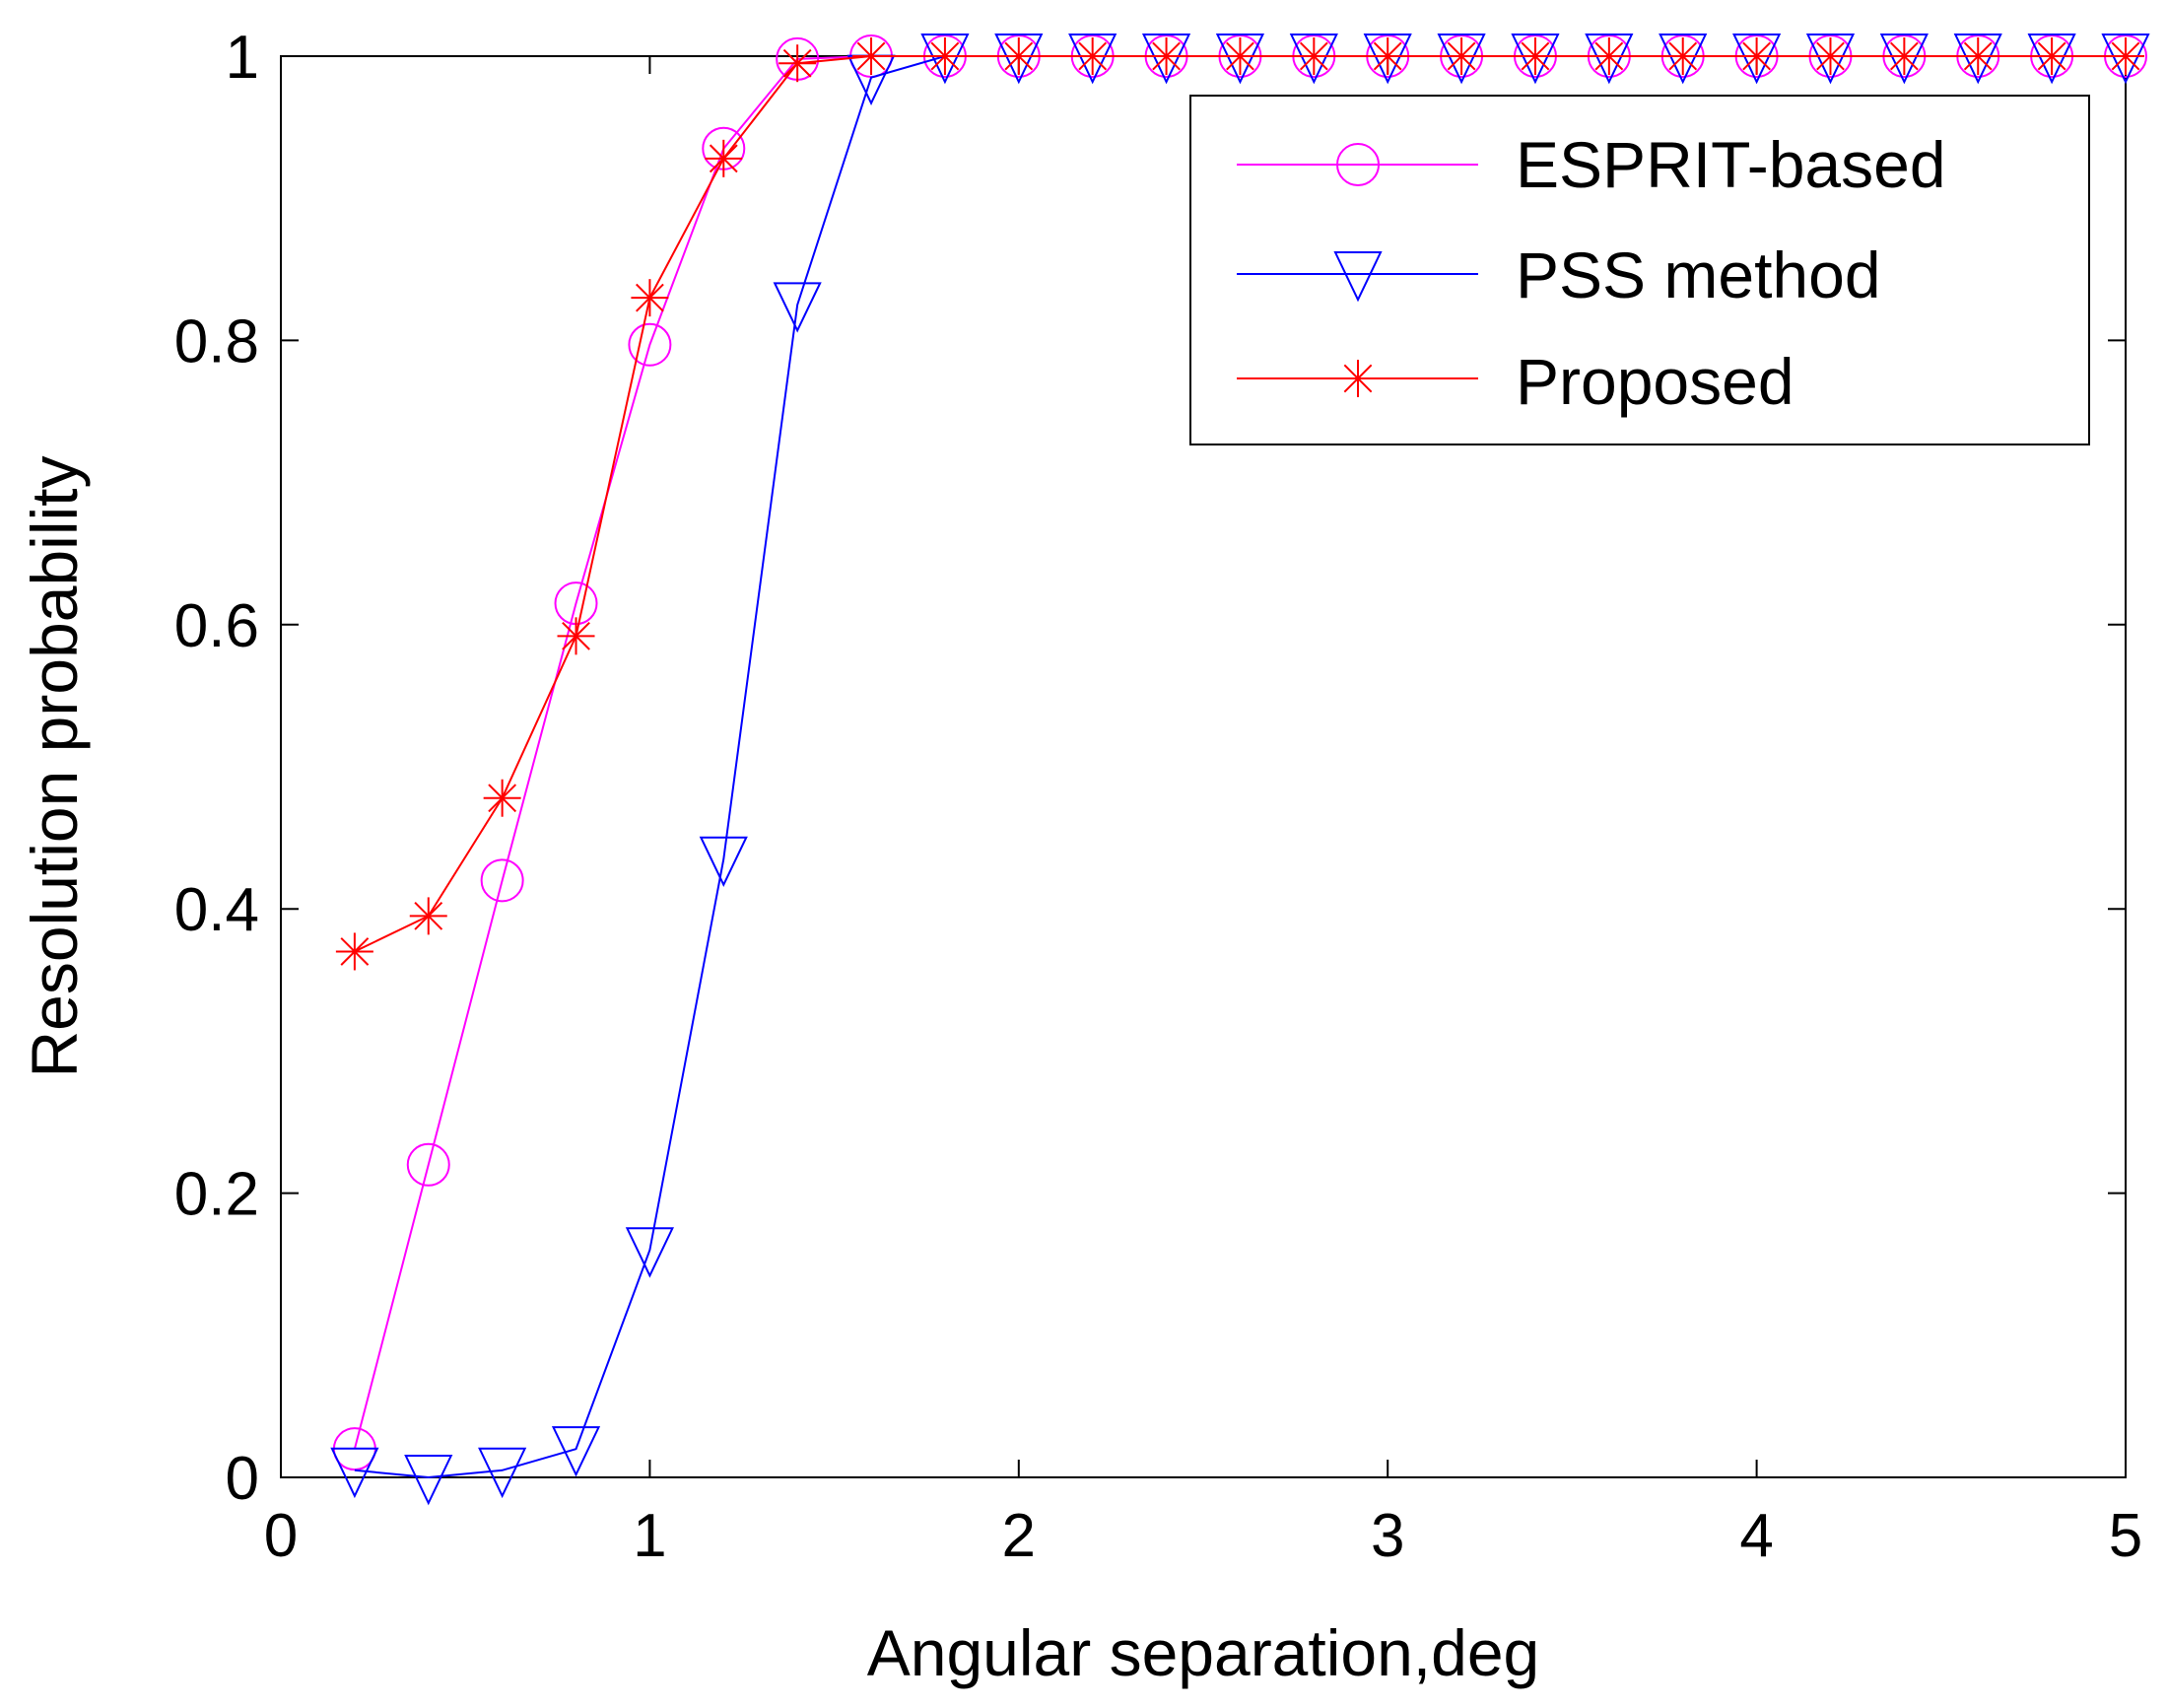 The image size is (2167, 1708). What do you see at coordinates (281, 1536) in the screenshot?
I see `x-tick-label: 0` at bounding box center [281, 1536].